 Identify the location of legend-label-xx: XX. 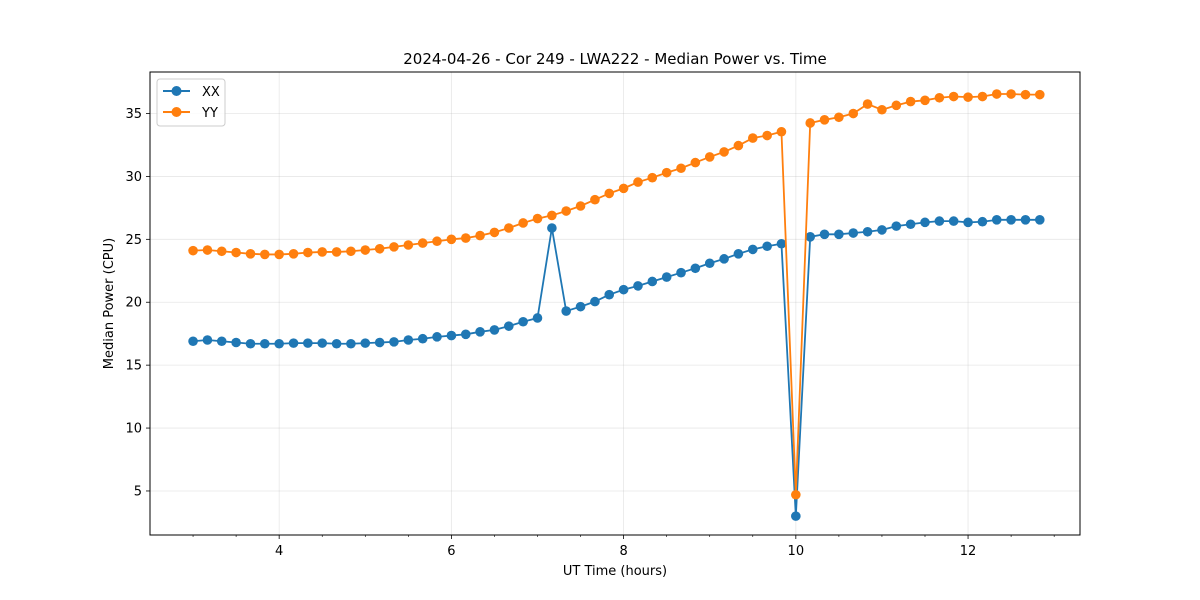
(211, 92).